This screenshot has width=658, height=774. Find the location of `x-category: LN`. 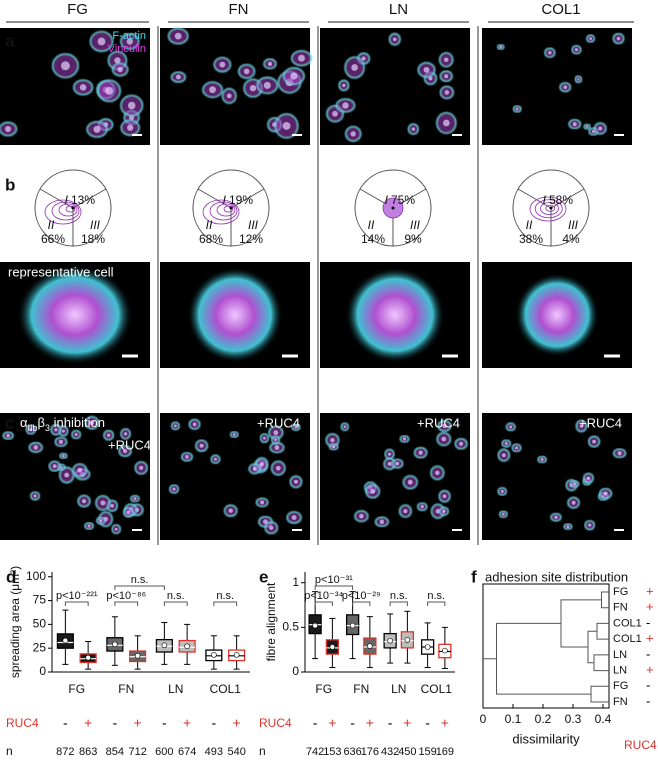

x-category: LN is located at coordinates (398, 689).